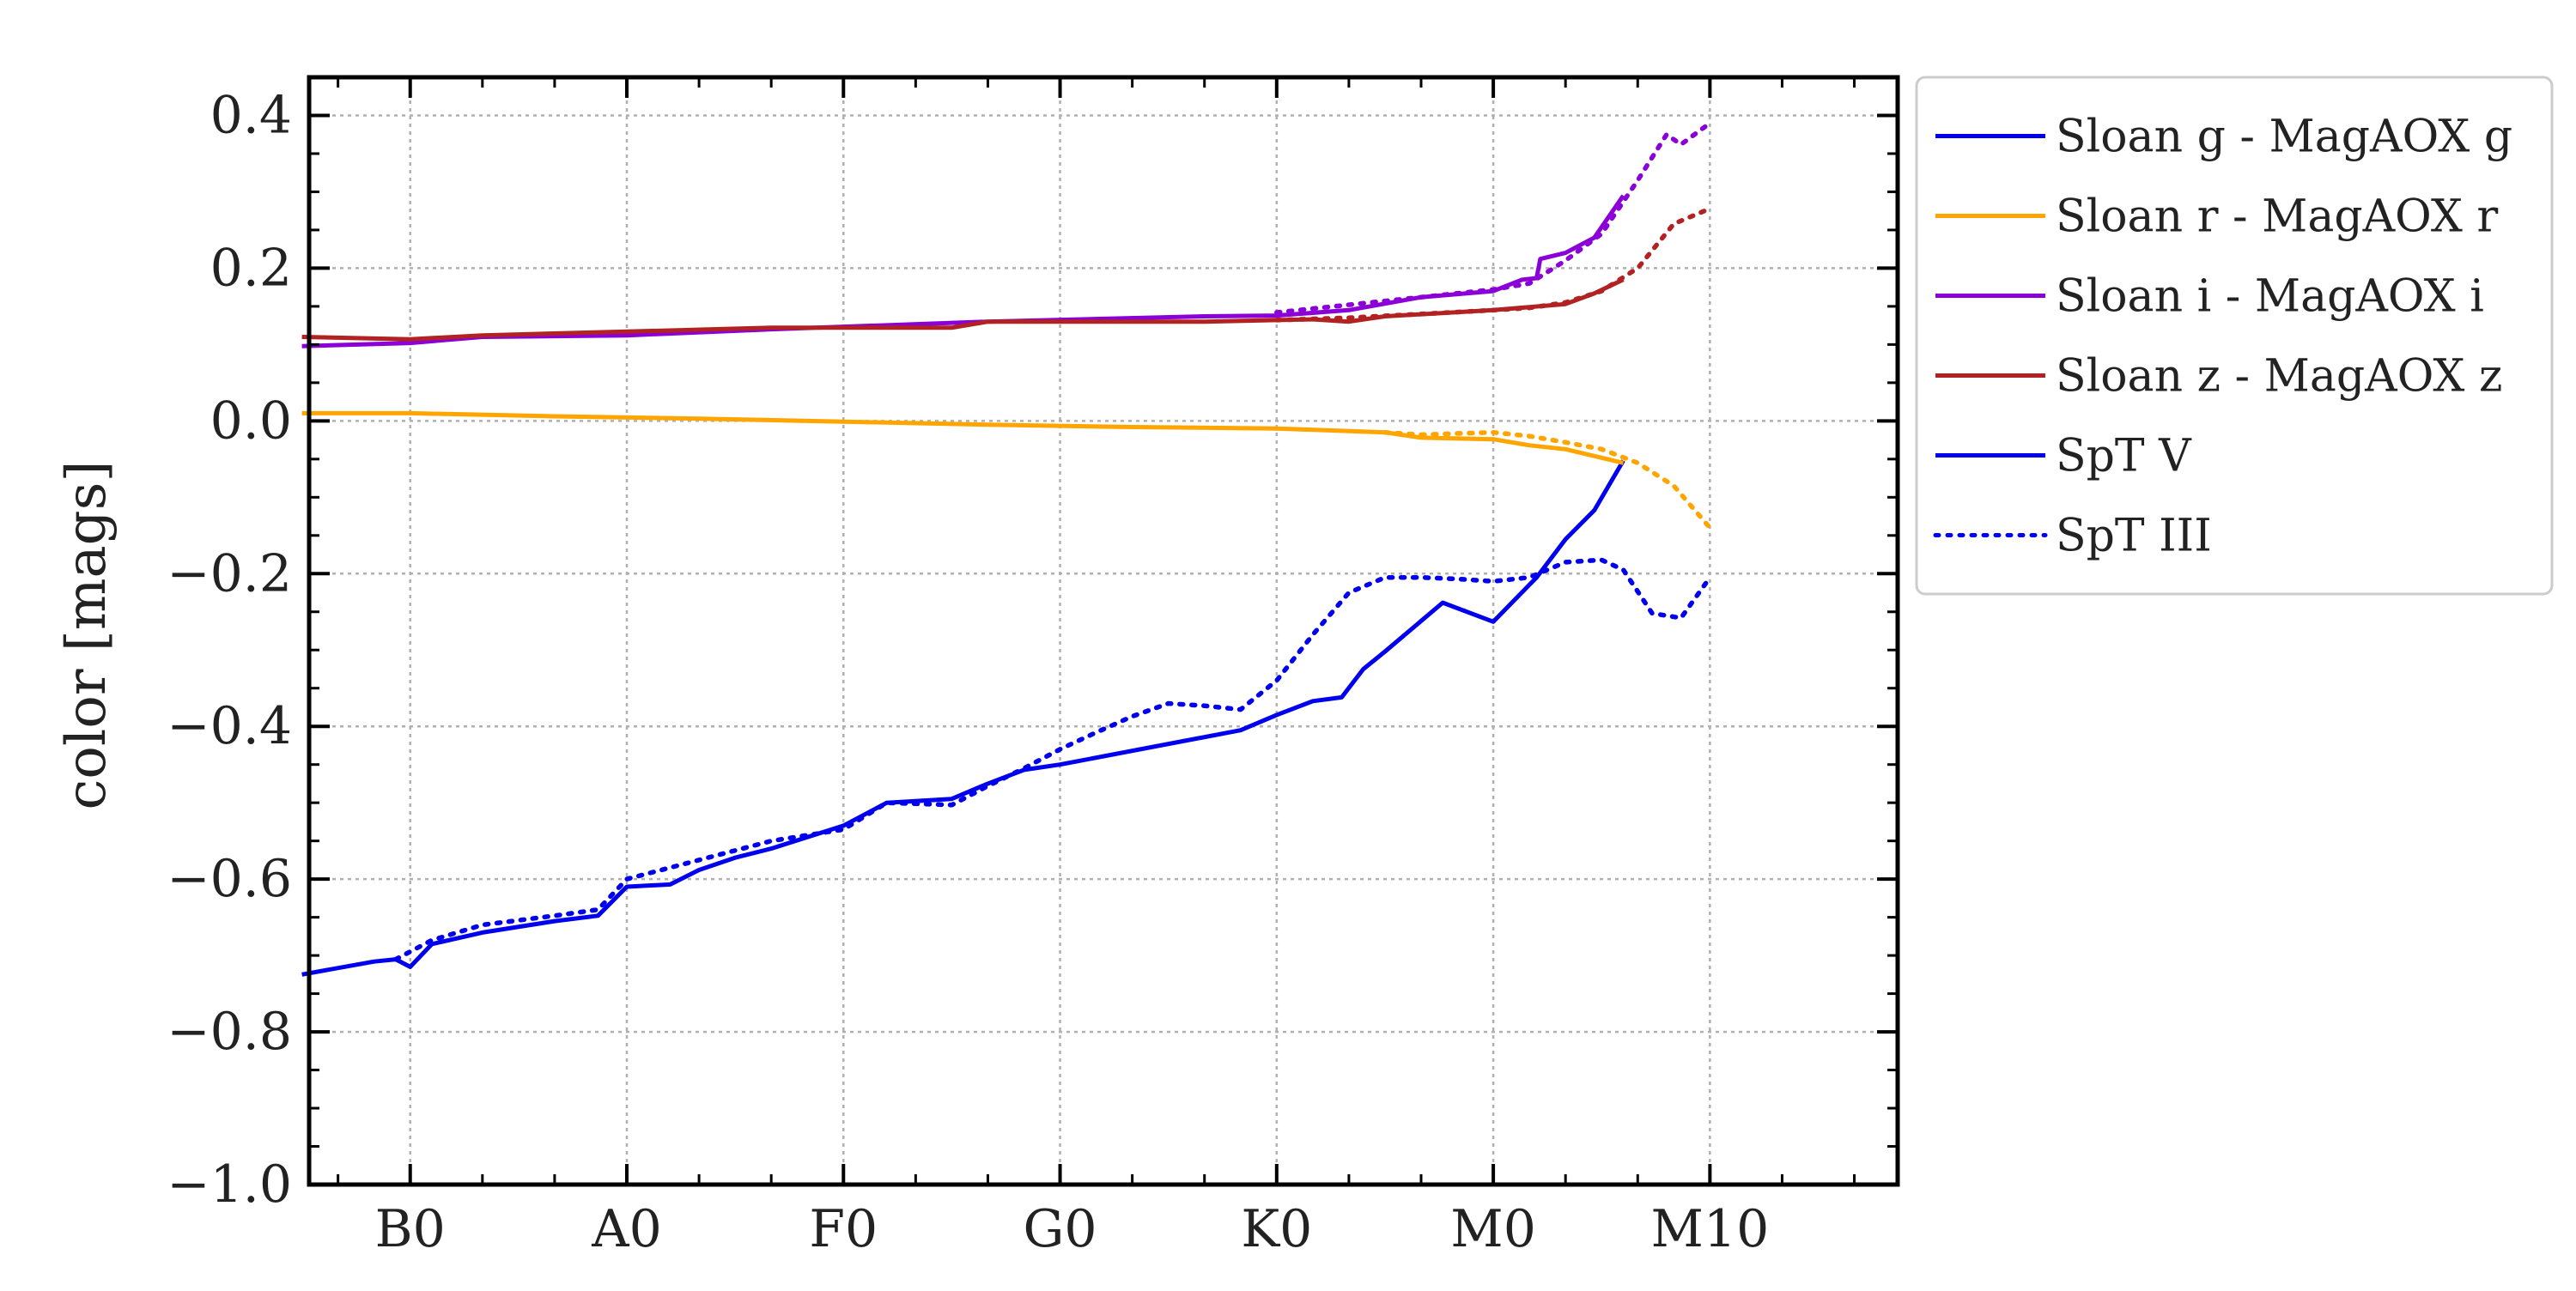 Image resolution: width=2576 pixels, height=1291 pixels. I want to click on x-tick-label: K0, so click(1276, 1229).